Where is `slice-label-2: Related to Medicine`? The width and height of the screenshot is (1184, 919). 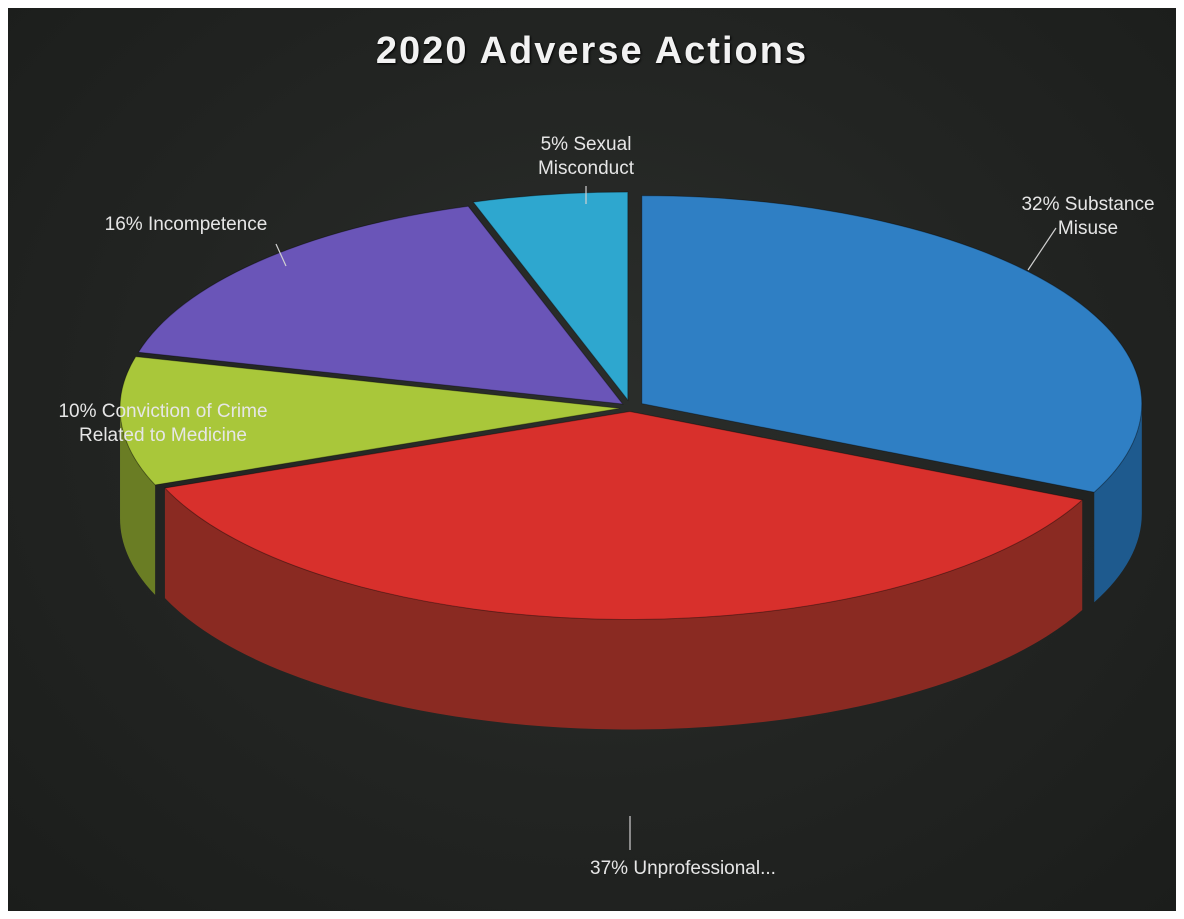
slice-label-2: Related to Medicine is located at coordinates (163, 435).